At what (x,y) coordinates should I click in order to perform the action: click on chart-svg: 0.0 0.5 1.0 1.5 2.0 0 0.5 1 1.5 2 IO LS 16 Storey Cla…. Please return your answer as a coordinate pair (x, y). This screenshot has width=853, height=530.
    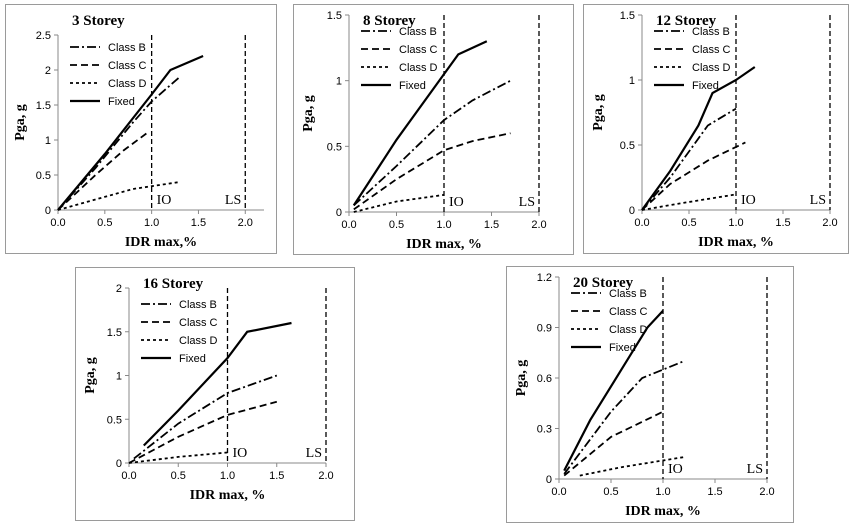
    Looking at the image, I should click on (208, 389).